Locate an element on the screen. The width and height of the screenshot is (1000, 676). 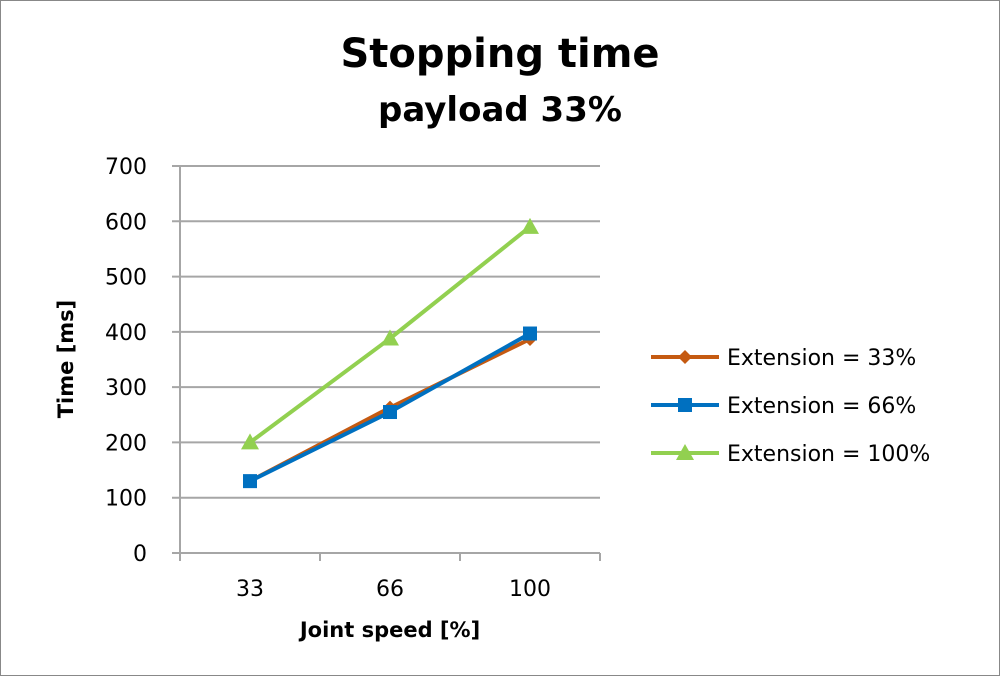
y-tick-label: 400 is located at coordinates (126, 333).